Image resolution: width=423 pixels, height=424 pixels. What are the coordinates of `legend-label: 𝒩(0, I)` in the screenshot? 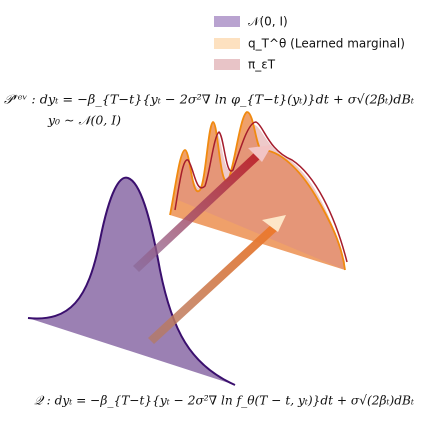 It's located at (268, 22).